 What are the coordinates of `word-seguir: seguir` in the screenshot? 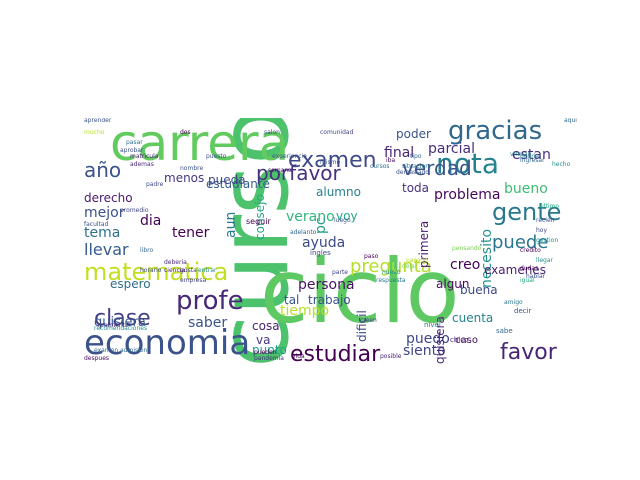 It's located at (258, 221).